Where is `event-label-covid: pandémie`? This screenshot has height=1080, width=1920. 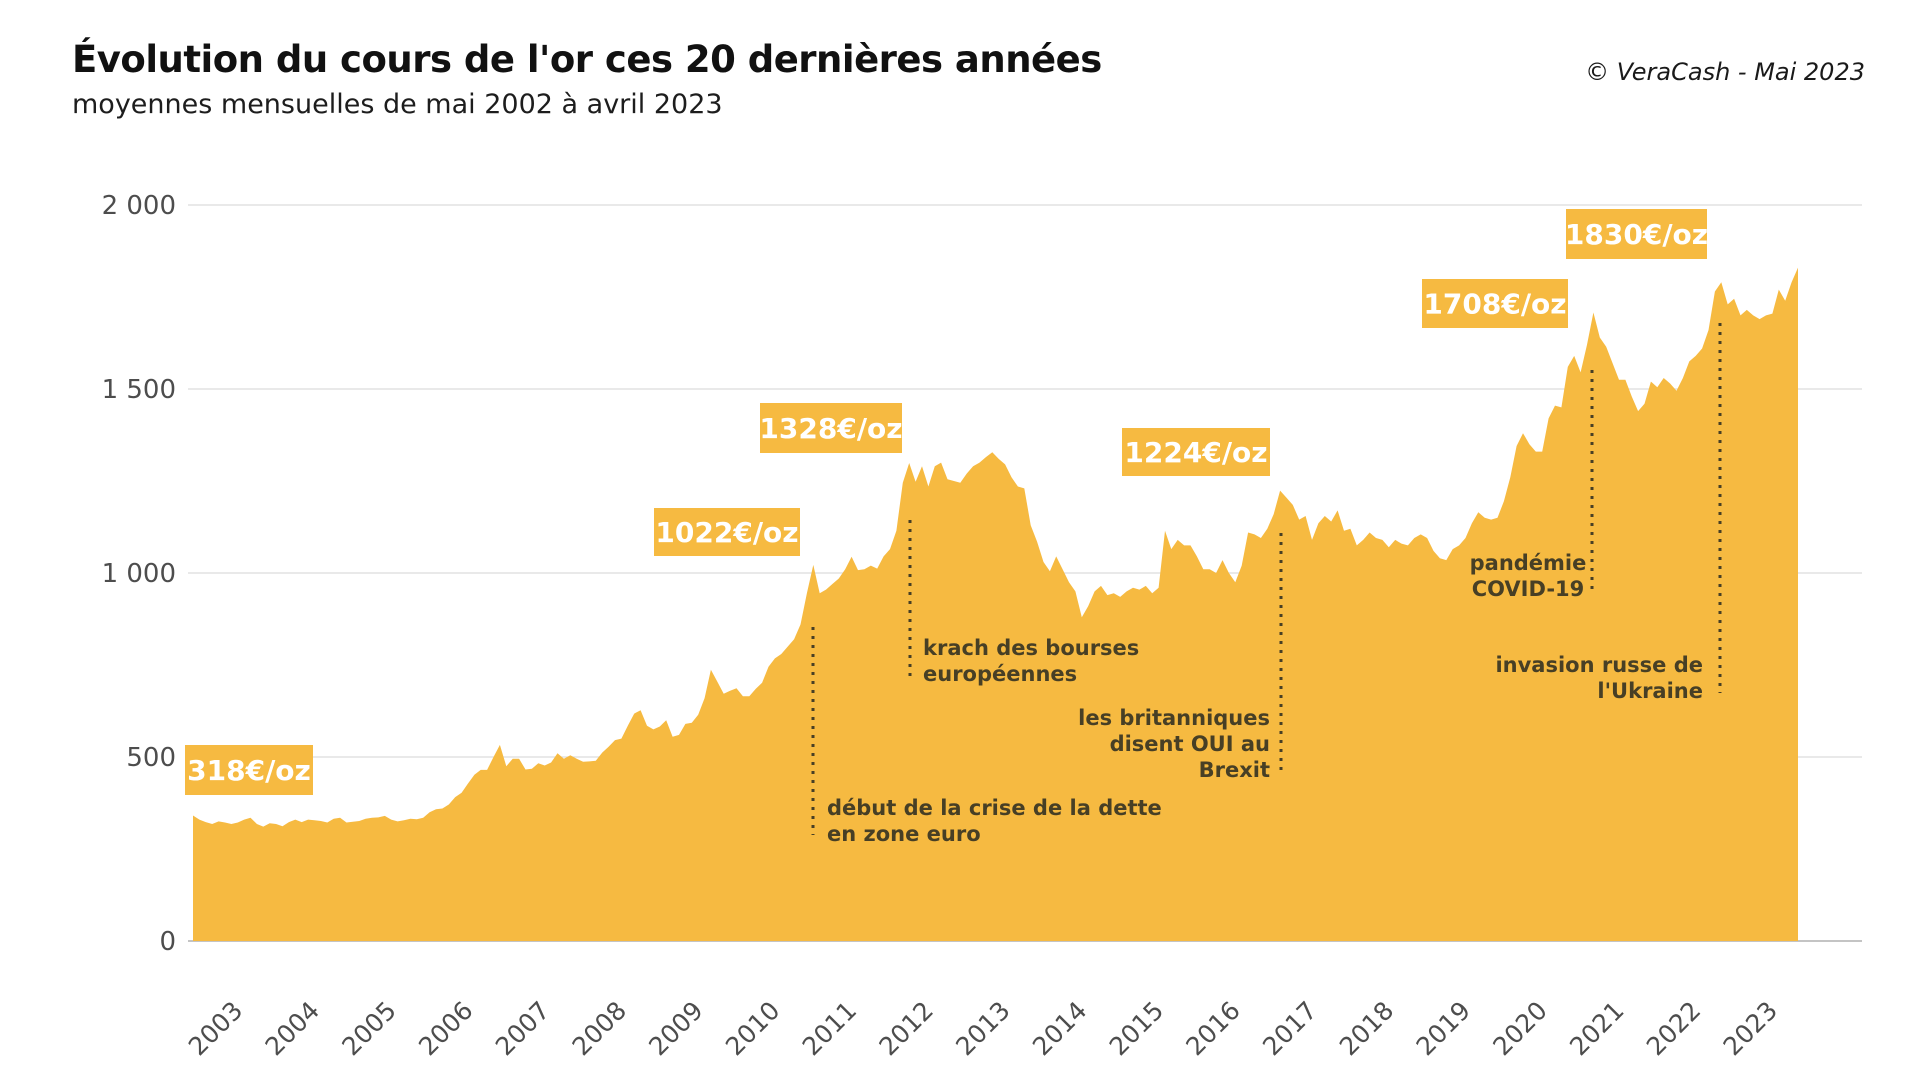
event-label-covid: pandémie is located at coordinates (1528, 563).